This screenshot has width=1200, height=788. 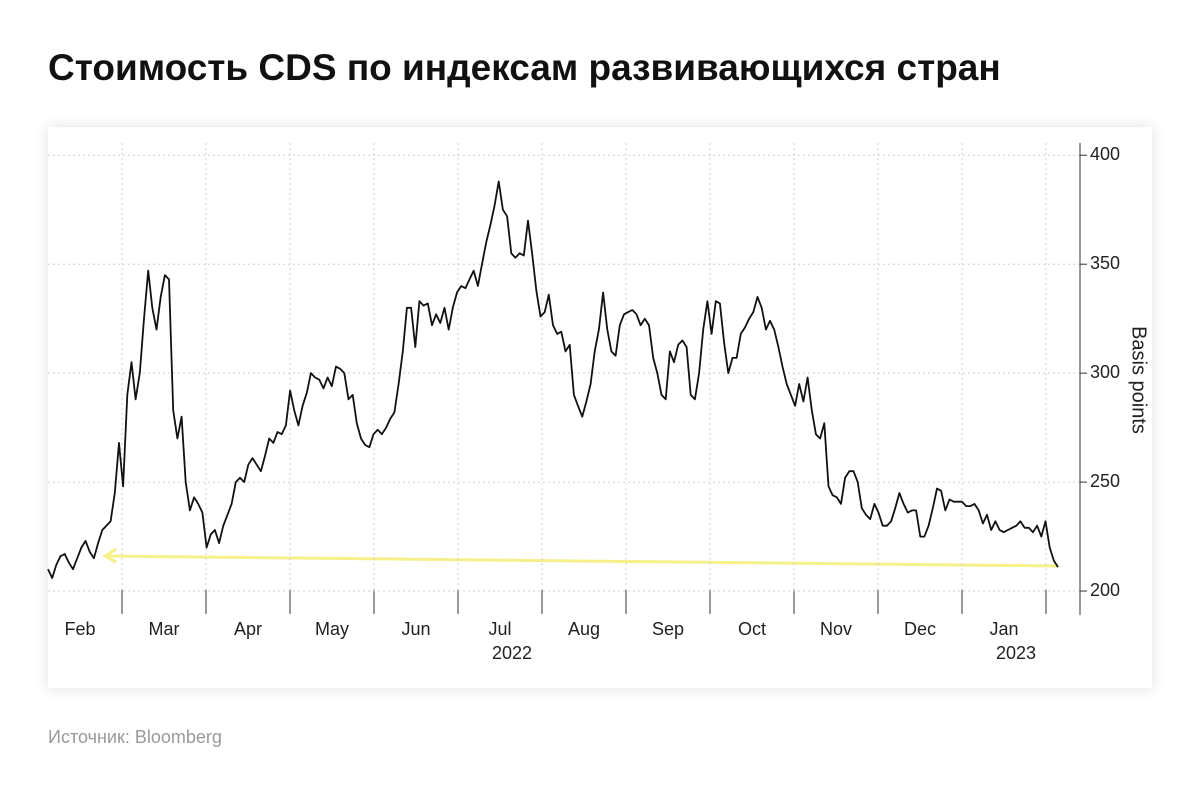 What do you see at coordinates (512, 653) in the screenshot?
I see `x-year-label: 2022` at bounding box center [512, 653].